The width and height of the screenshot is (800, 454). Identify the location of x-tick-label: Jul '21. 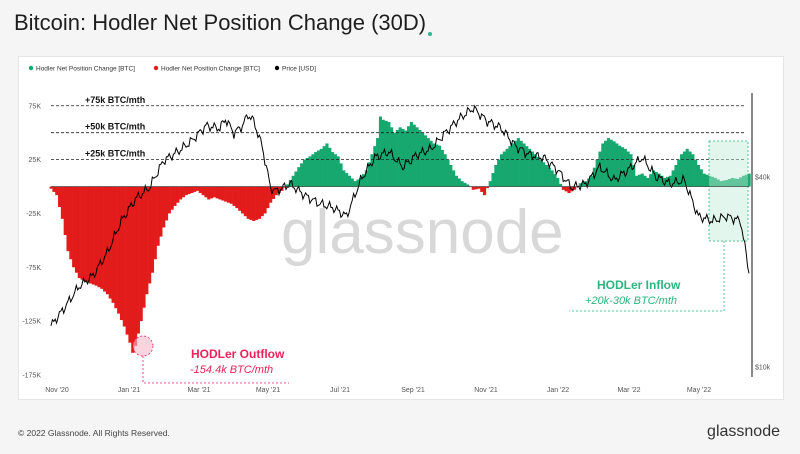
(340, 390).